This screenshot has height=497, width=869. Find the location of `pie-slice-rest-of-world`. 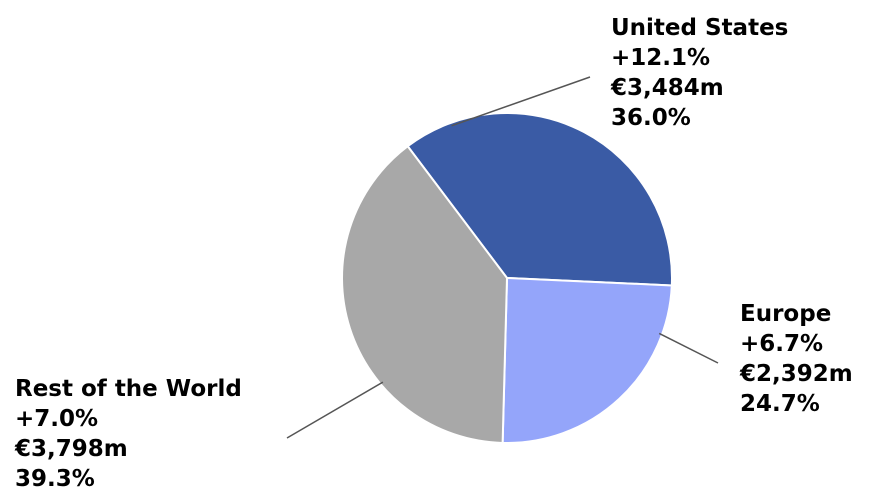

pie-slice-rest-of-world is located at coordinates (424, 294).